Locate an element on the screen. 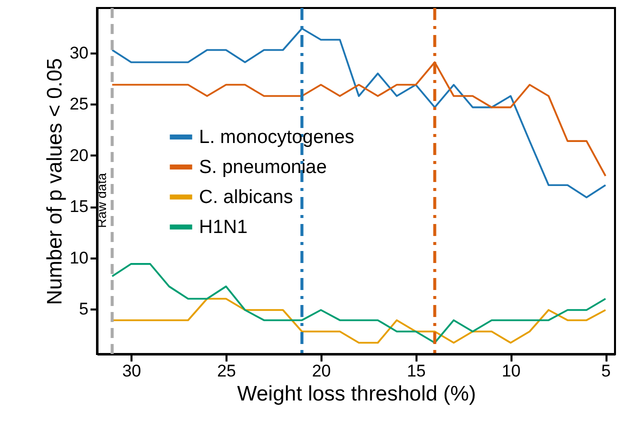 The image size is (625, 441). x-tick-label: 25 is located at coordinates (226, 371).